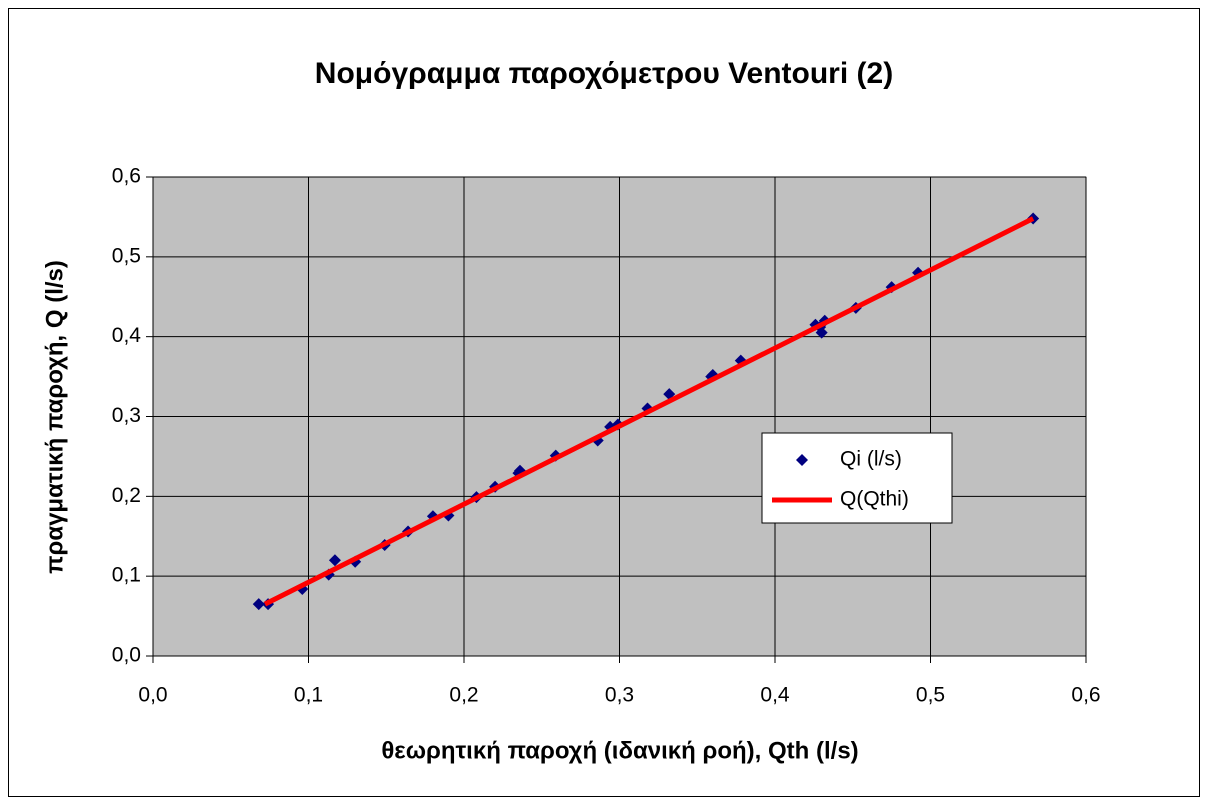  What do you see at coordinates (871, 459) in the screenshot?
I see `legend-label: Qi (l/s)` at bounding box center [871, 459].